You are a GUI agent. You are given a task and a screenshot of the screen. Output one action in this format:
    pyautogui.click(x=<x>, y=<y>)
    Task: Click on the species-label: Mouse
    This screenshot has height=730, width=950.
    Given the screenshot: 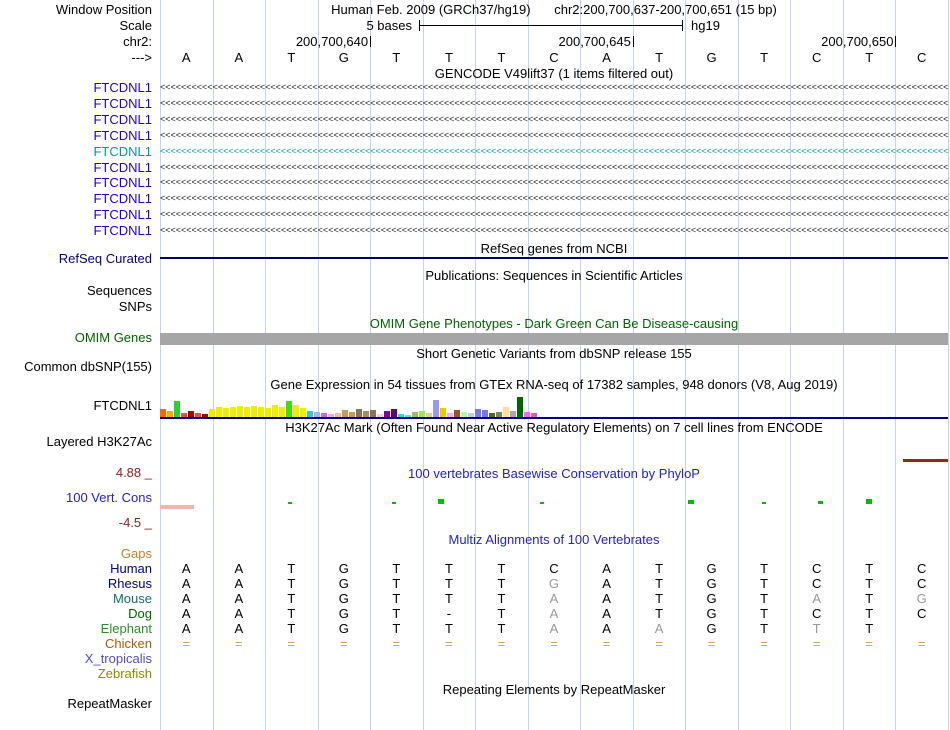 What is the action you would take?
    pyautogui.click(x=132, y=598)
    